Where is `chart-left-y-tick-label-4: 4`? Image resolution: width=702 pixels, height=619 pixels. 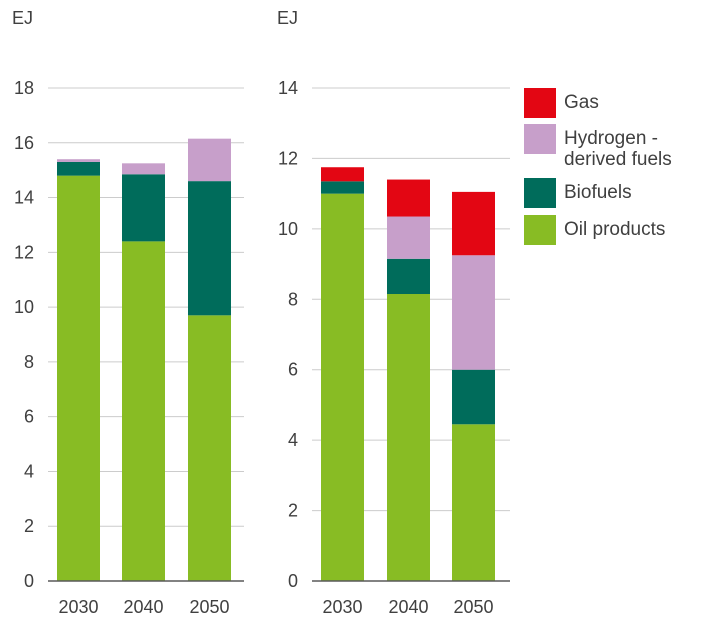 chart-left-y-tick-label-4: 4 is located at coordinates (29, 471).